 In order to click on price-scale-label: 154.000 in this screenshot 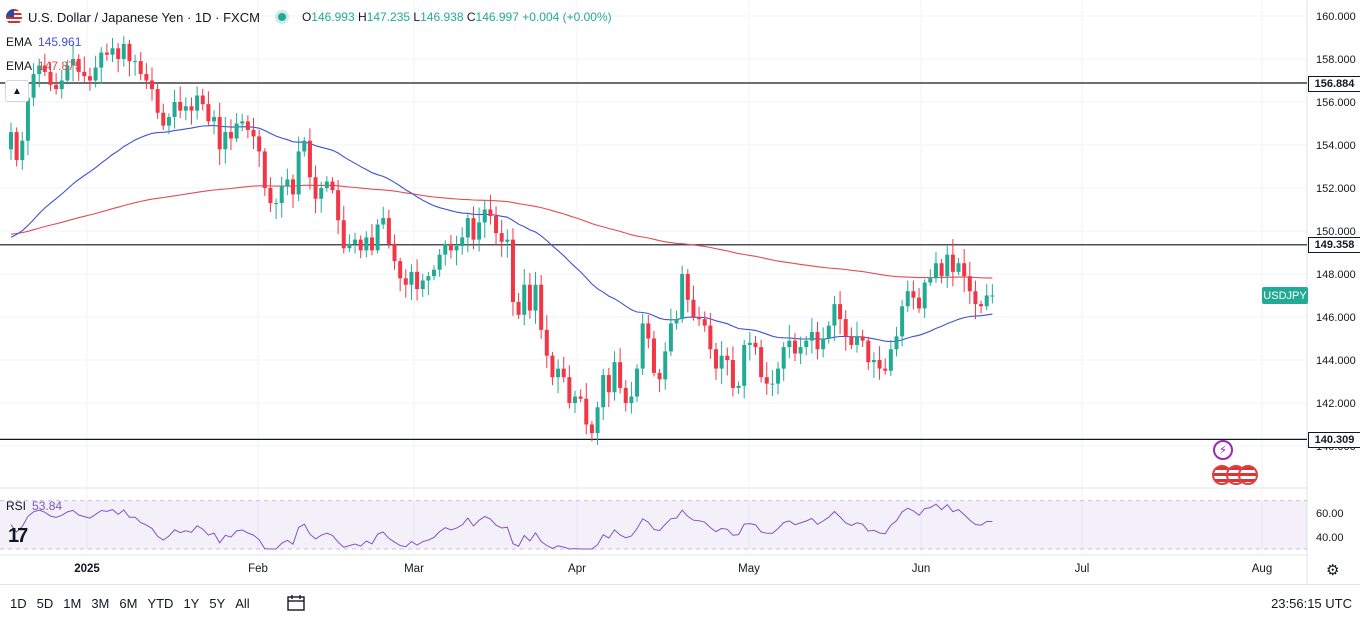, I will do `click(1336, 146)`.